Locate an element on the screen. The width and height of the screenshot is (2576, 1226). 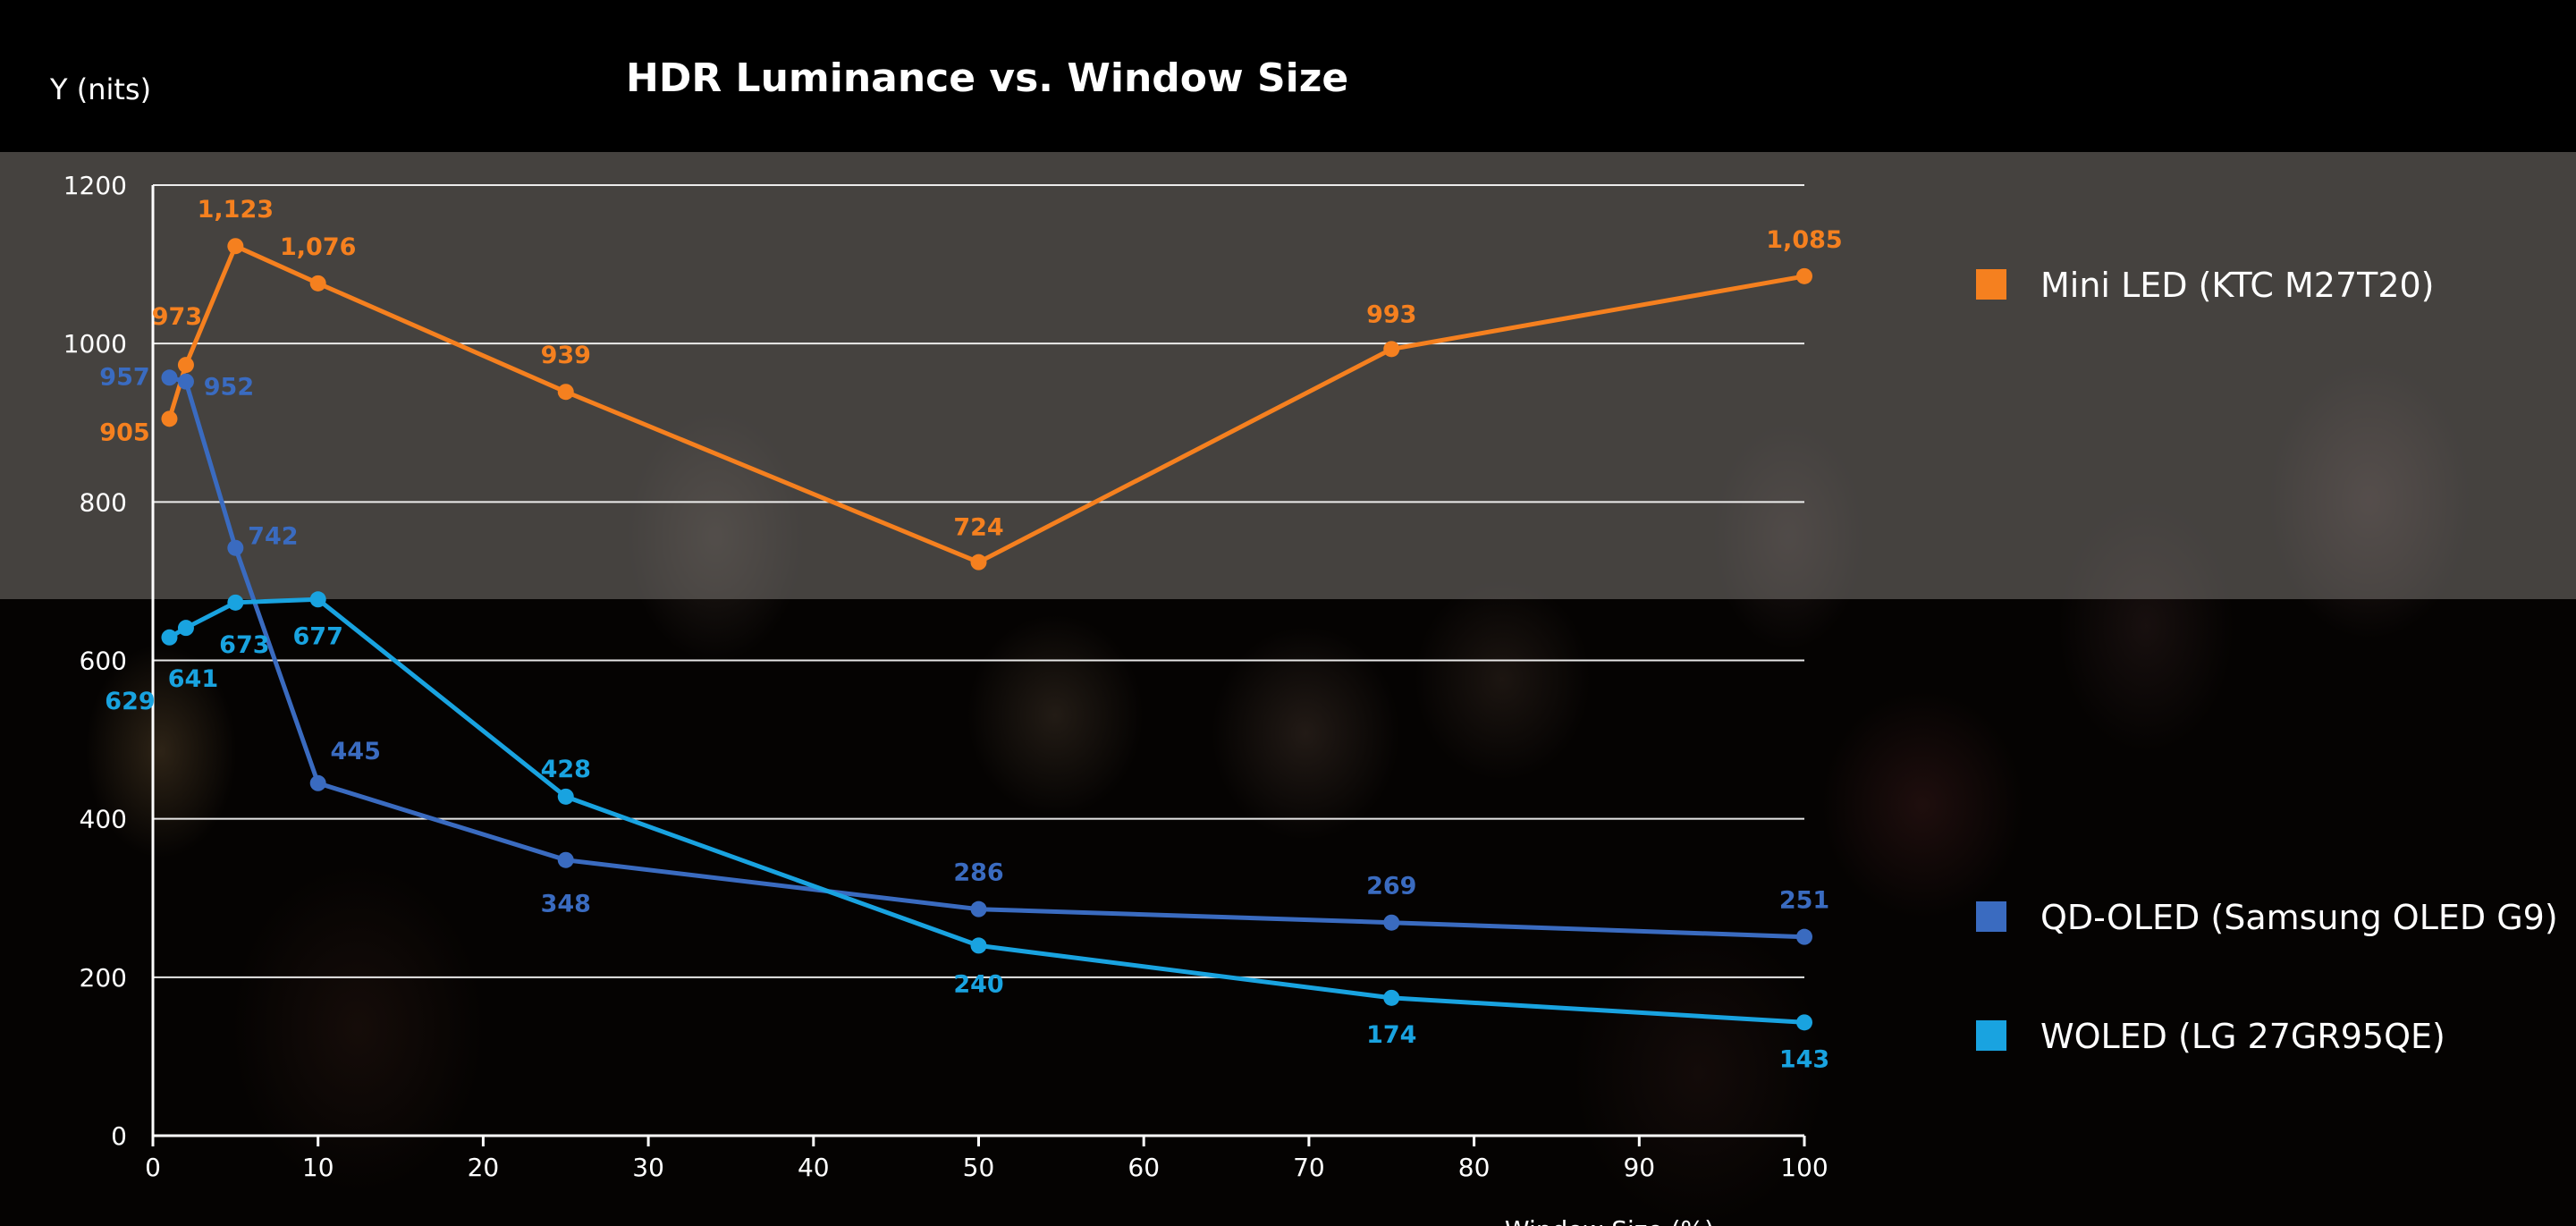
y-tick-label: 600 is located at coordinates (103, 661).